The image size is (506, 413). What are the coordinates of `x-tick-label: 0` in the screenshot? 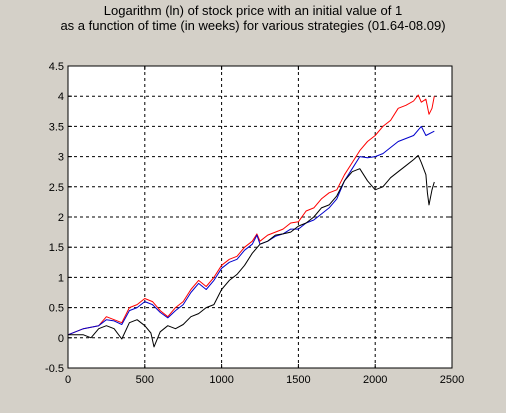 It's located at (68, 380).